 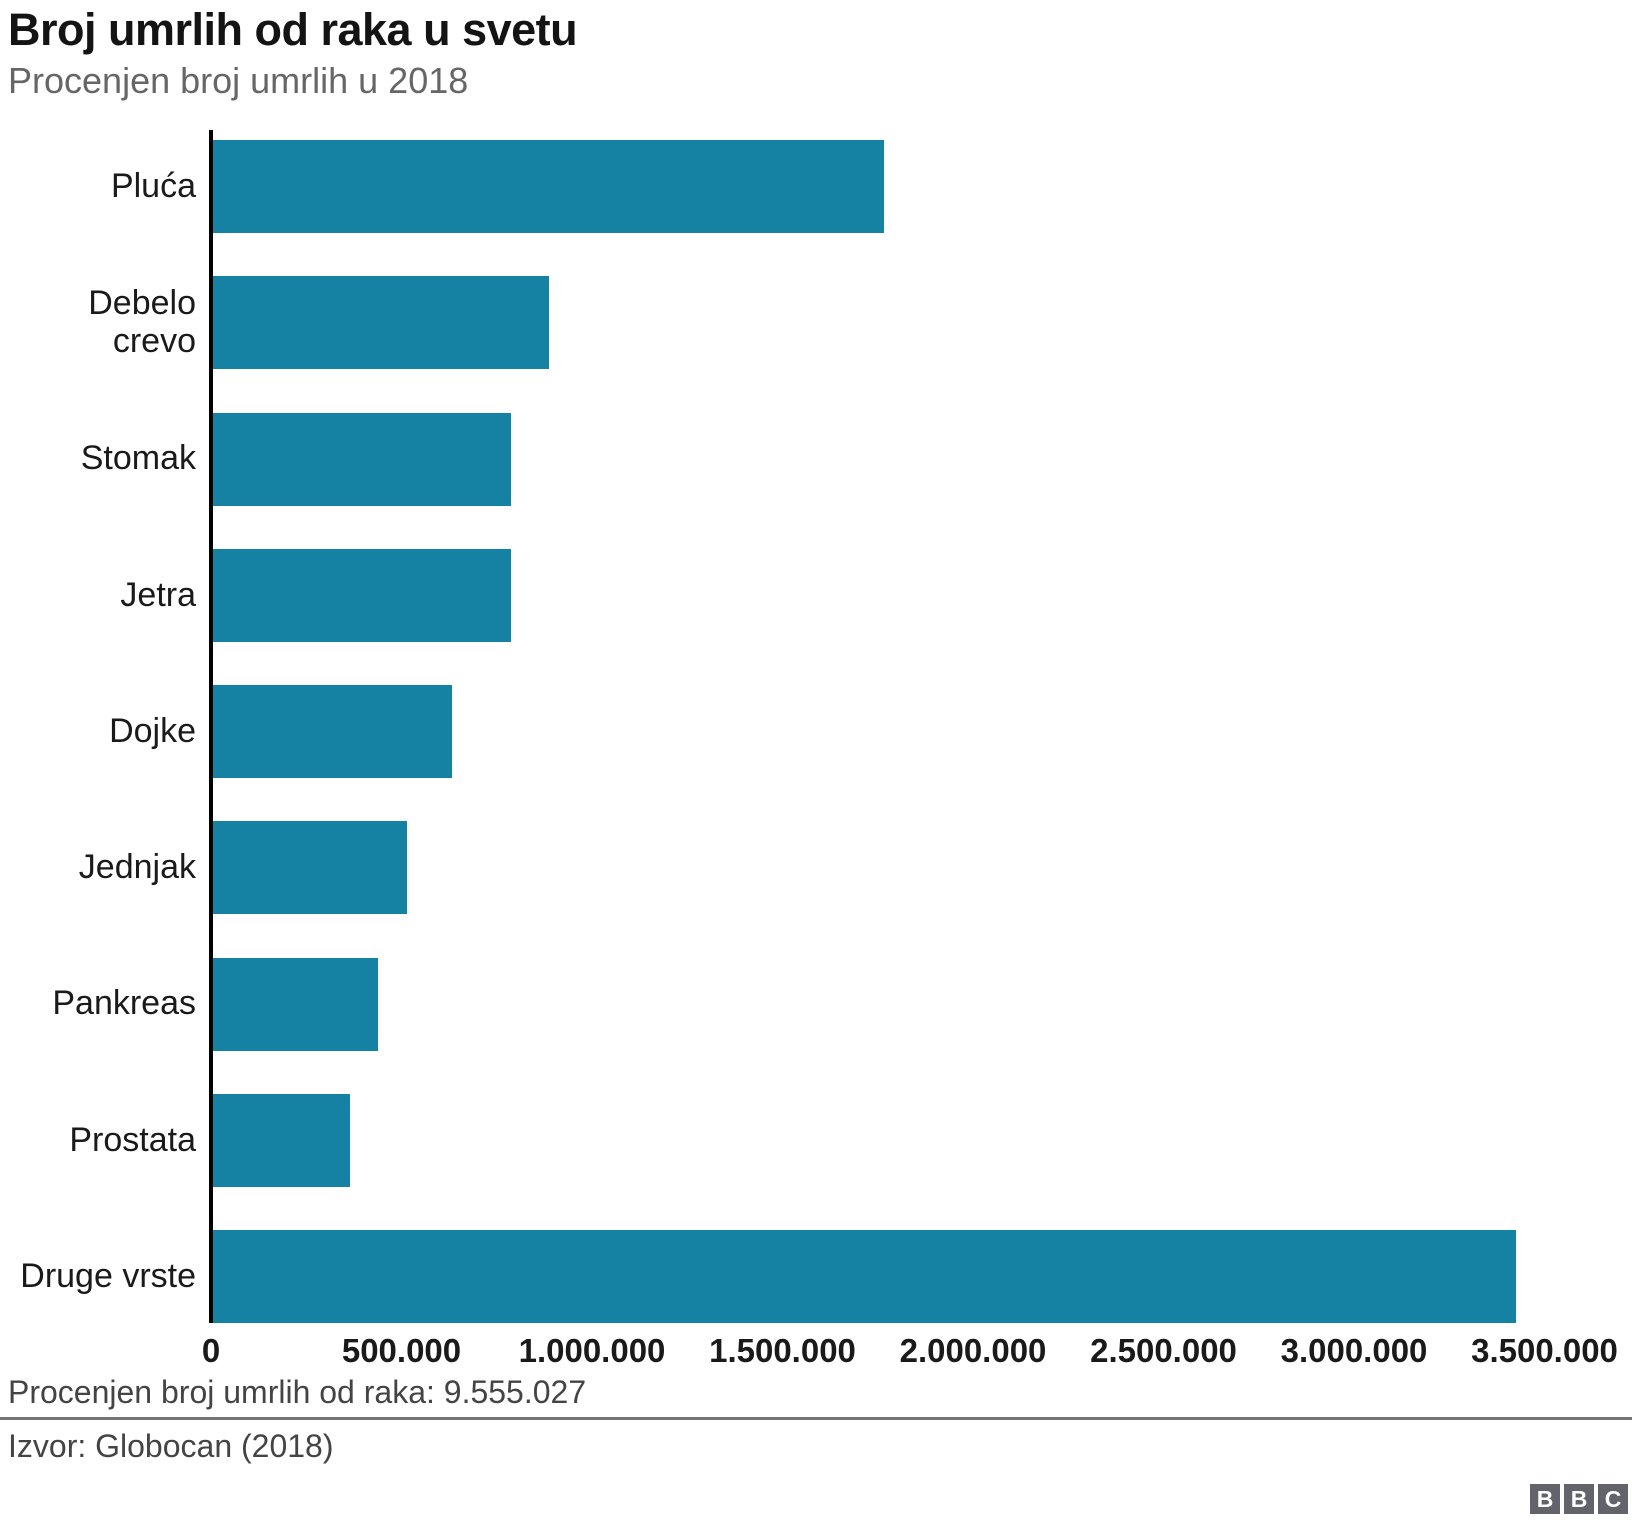 I want to click on x-tick-label: 2.000.000, so click(x=973, y=1350).